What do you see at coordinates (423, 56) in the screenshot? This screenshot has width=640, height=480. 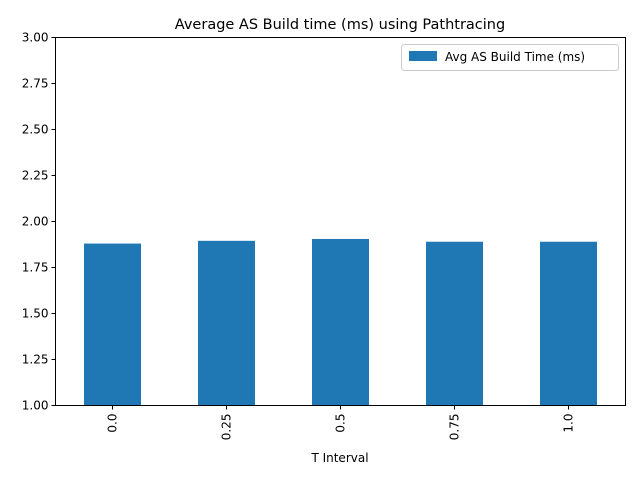 I see `legend-swatch` at bounding box center [423, 56].